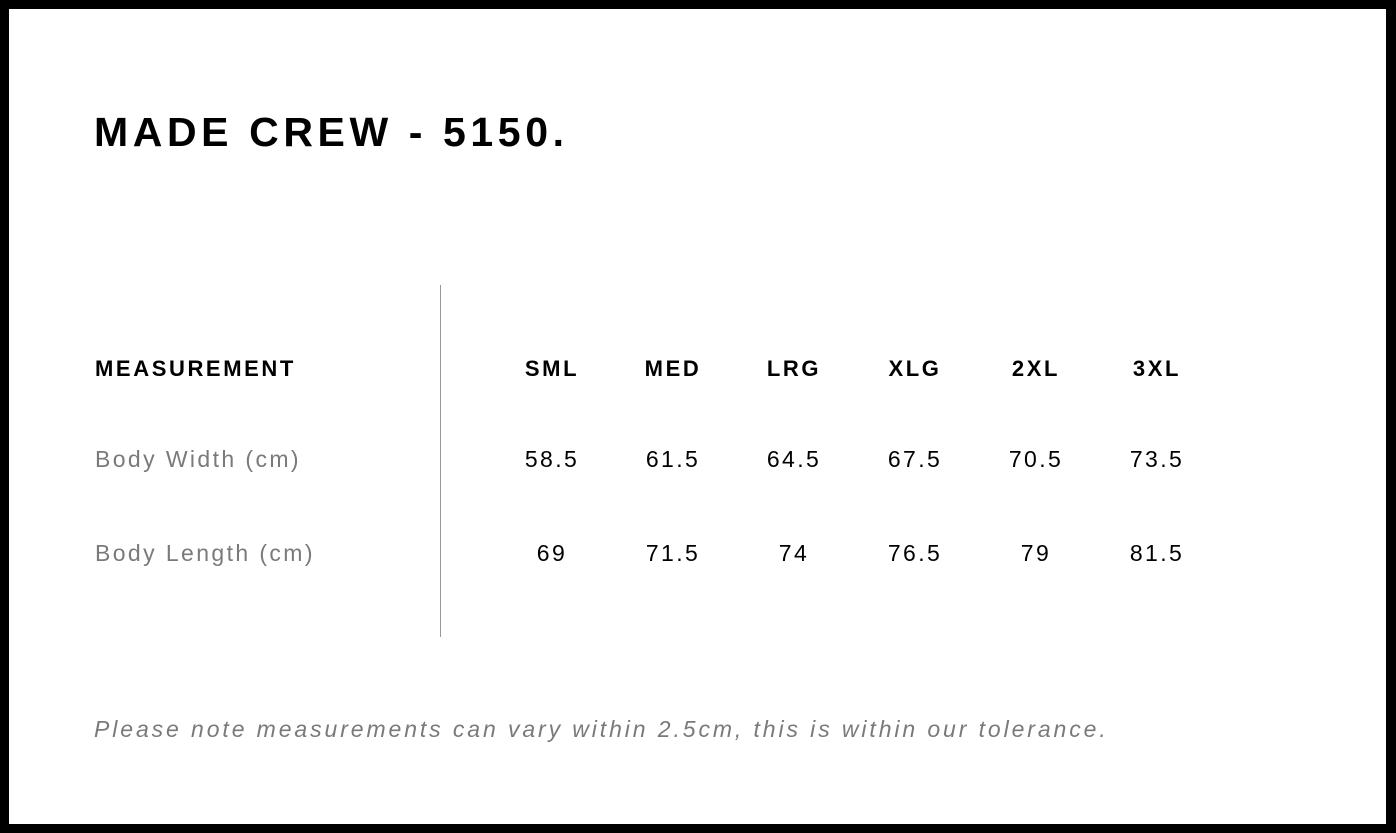 This screenshot has width=1396, height=833. What do you see at coordinates (552, 459) in the screenshot?
I see `table-cell: 58.5` at bounding box center [552, 459].